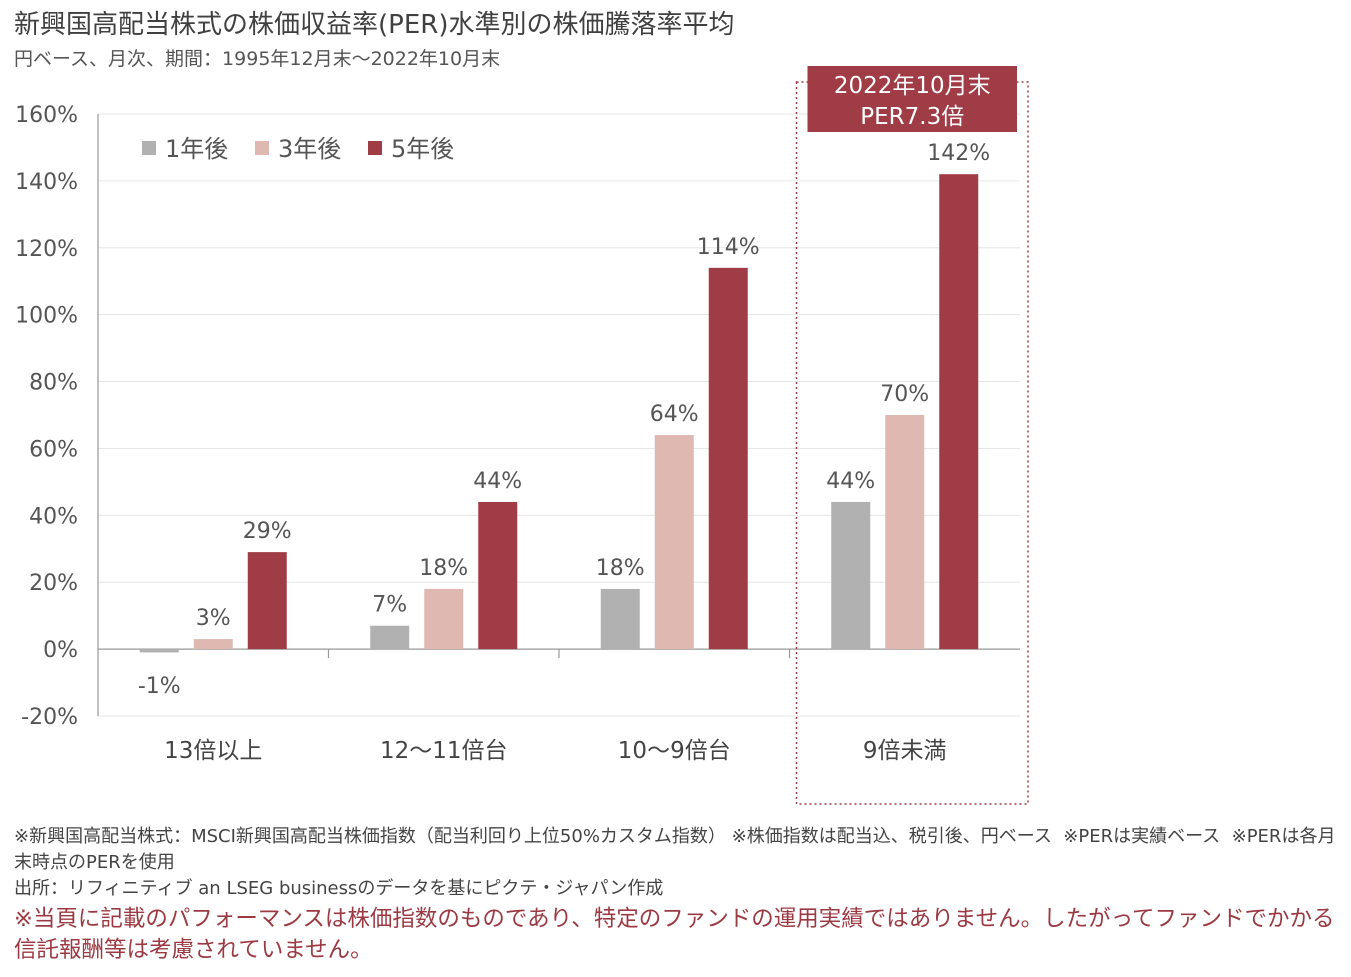 This screenshot has width=1351, height=977. What do you see at coordinates (674, 751) in the screenshot?
I see `x-tick-label: 10〜9倍台` at bounding box center [674, 751].